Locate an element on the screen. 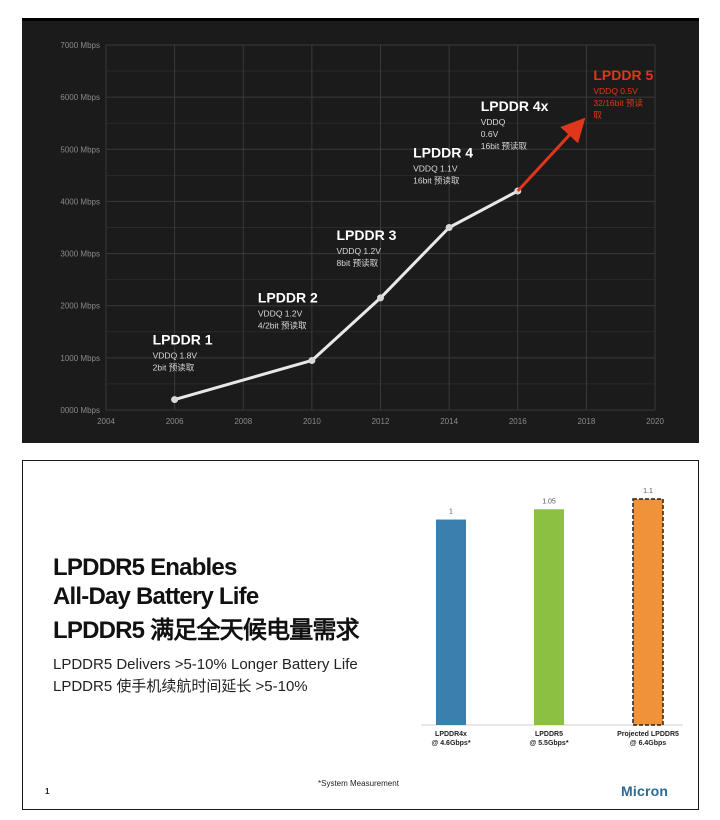 This screenshot has width=720, height=820. annotation-line: 4/2bit 预读取 is located at coordinates (282, 325).